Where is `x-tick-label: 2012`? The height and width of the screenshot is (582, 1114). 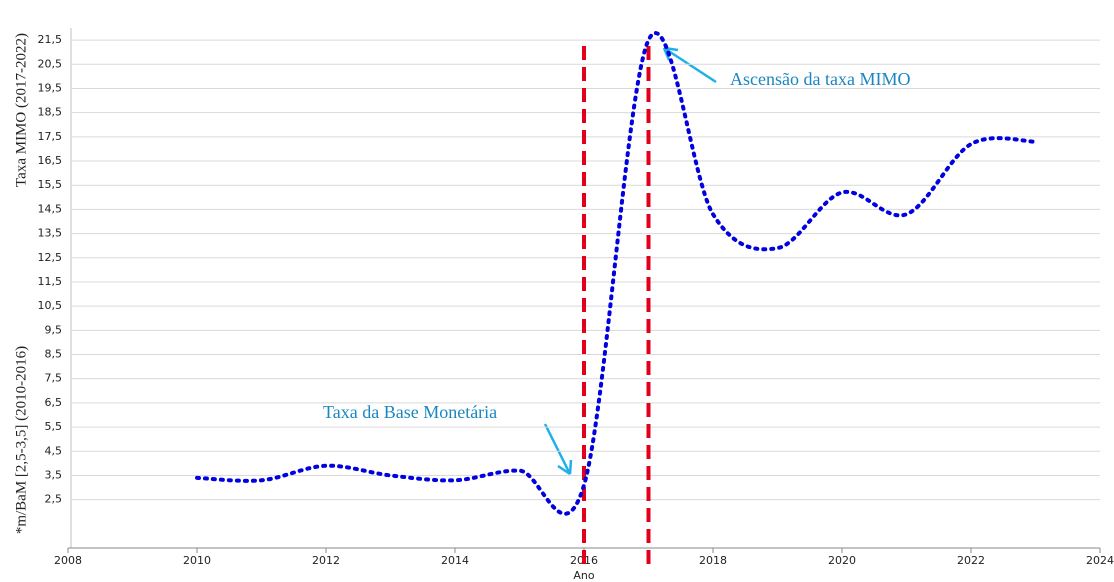
x-tick-label: 2012 is located at coordinates (326, 560).